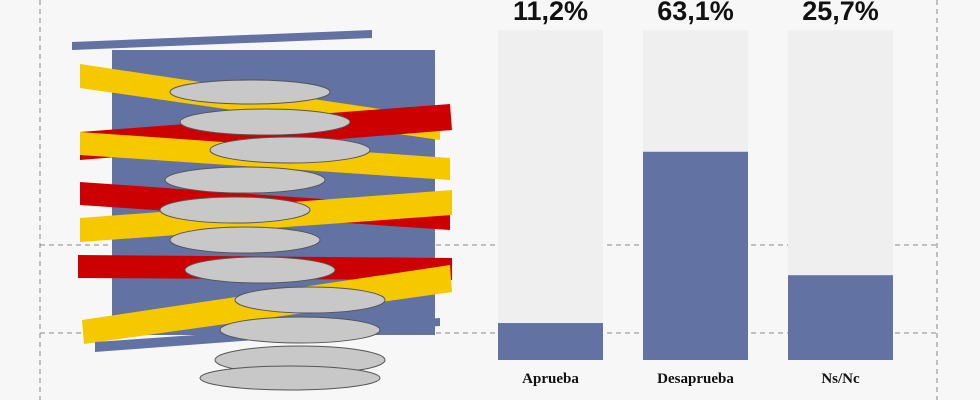  I want to click on value-label: 11,2%, so click(550, 13).